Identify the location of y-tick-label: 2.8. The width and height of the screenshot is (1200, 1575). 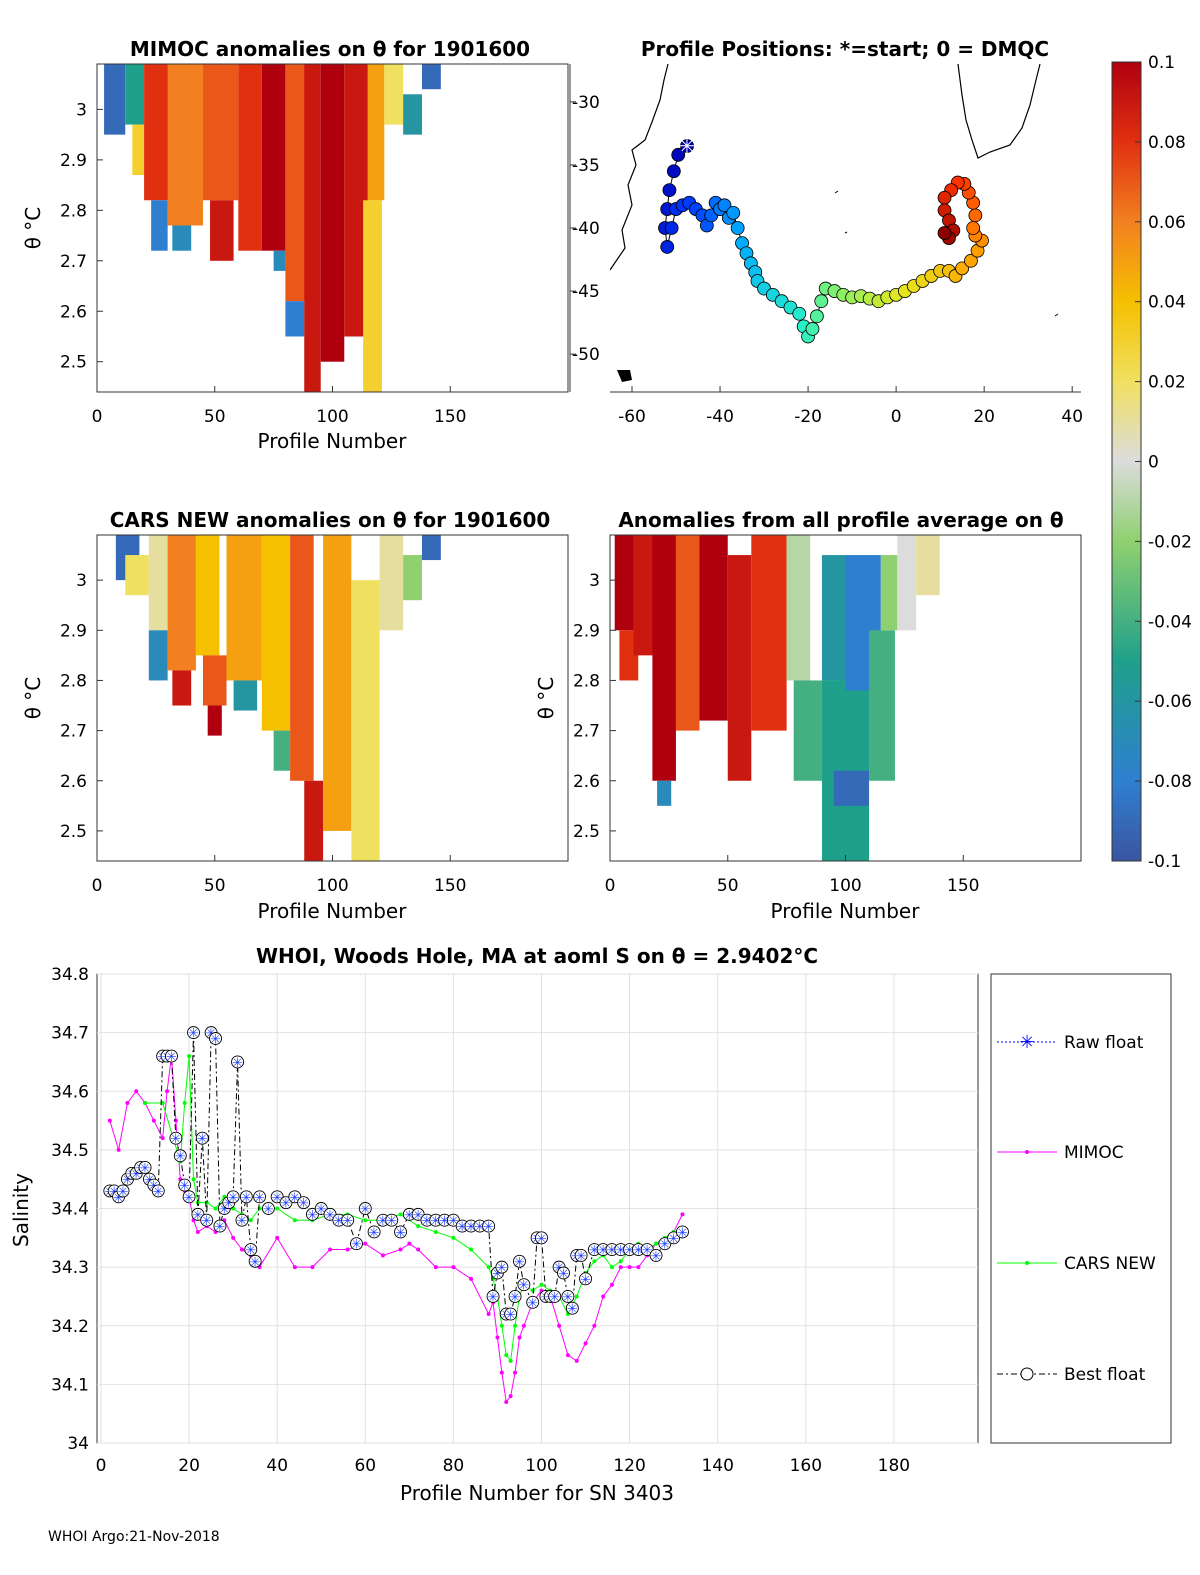
(73, 211).